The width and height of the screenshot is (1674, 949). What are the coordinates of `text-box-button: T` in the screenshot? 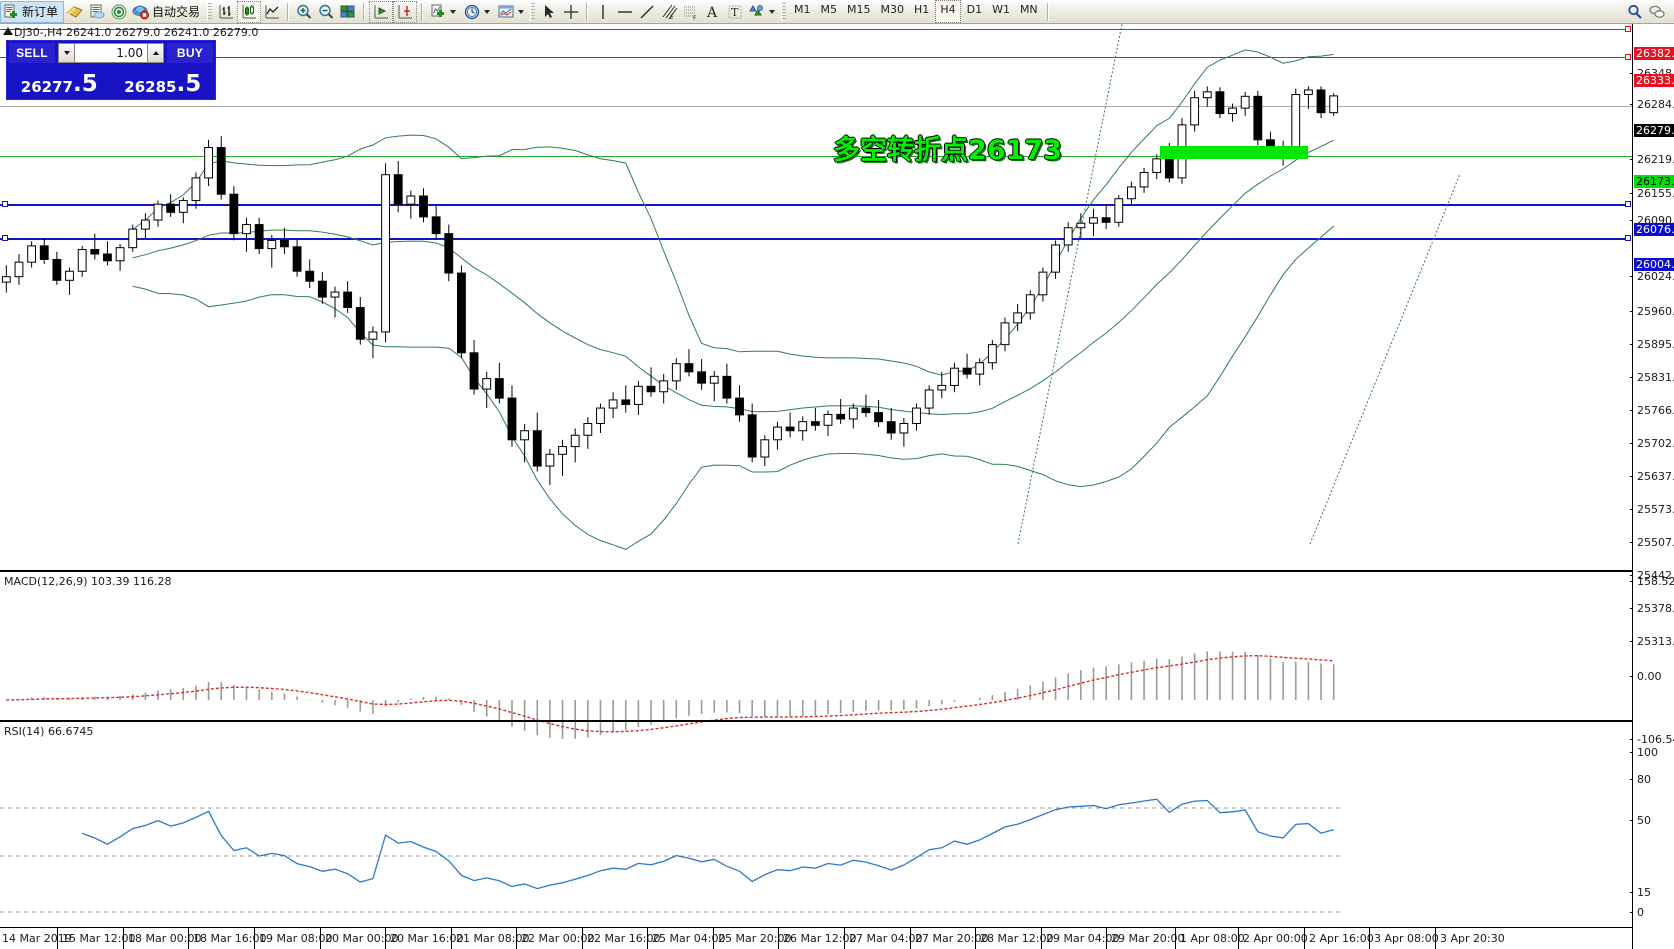 It's located at (735, 12).